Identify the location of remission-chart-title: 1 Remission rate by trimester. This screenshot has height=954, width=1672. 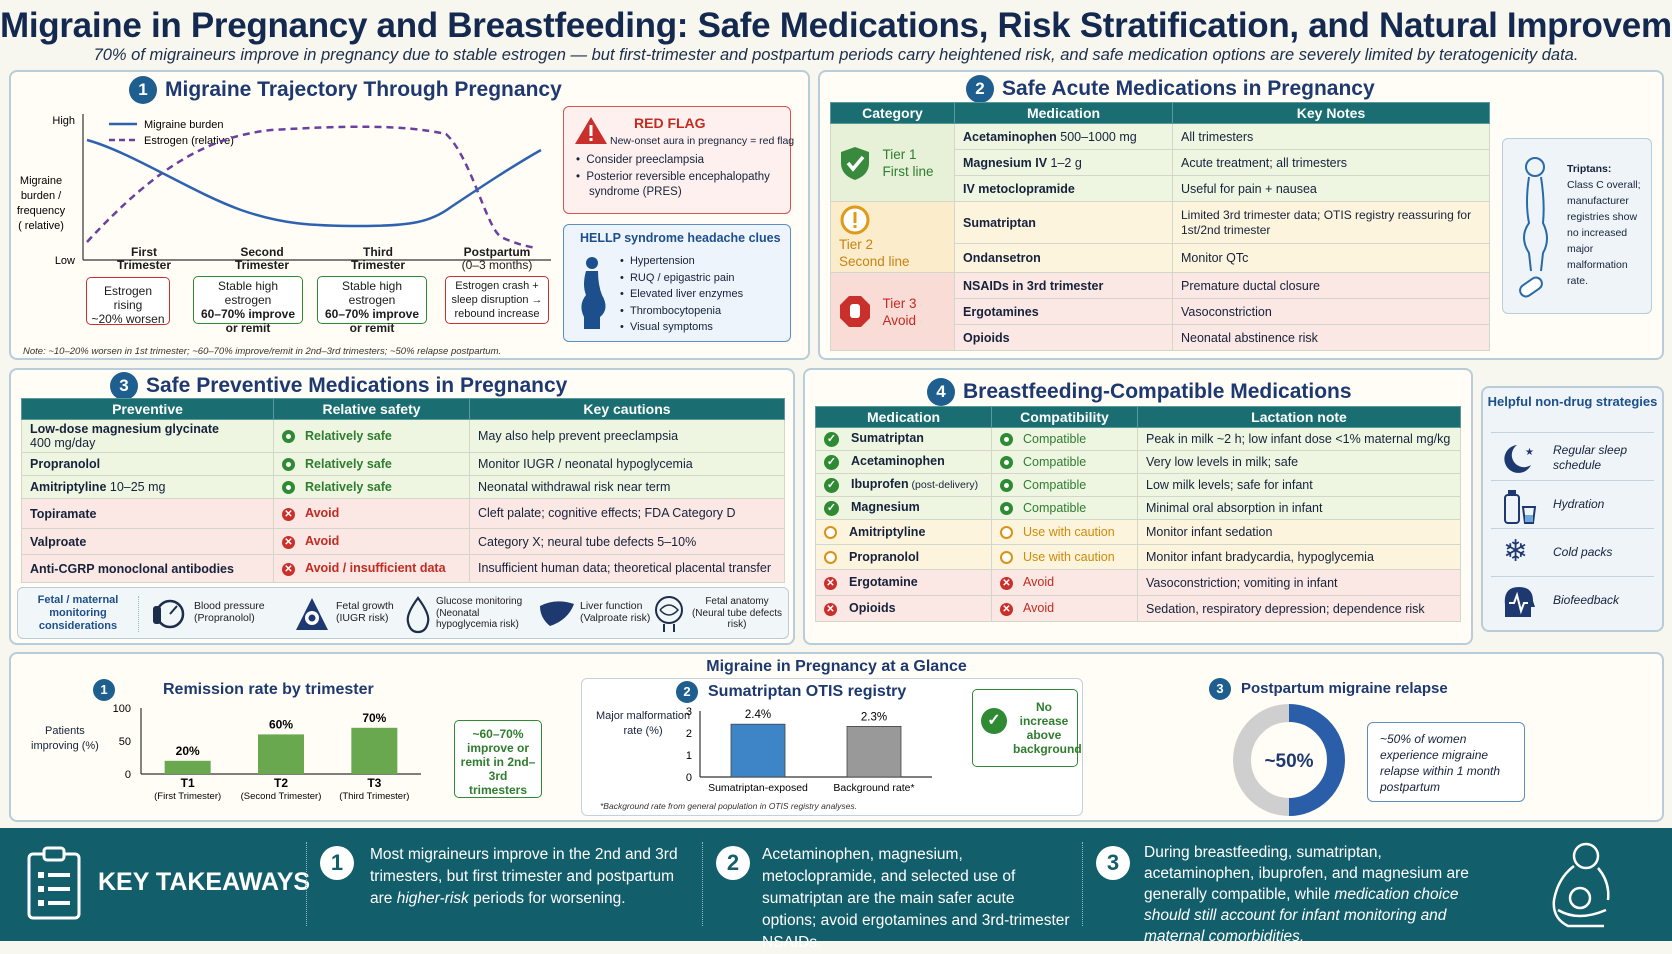
(233, 690).